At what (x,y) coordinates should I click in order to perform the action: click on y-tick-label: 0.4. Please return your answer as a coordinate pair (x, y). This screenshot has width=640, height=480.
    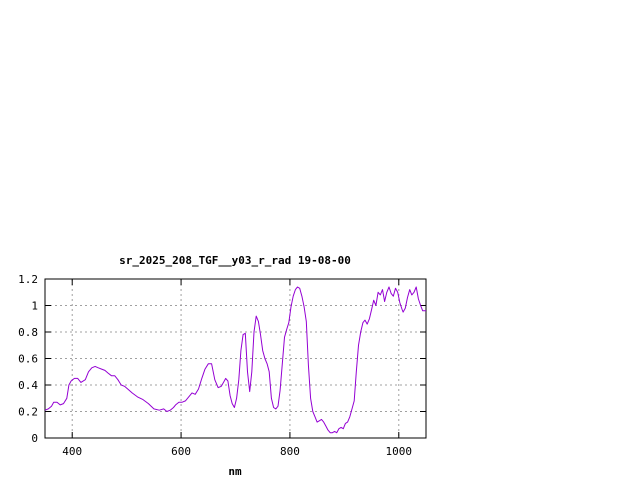
    Looking at the image, I should click on (28, 385).